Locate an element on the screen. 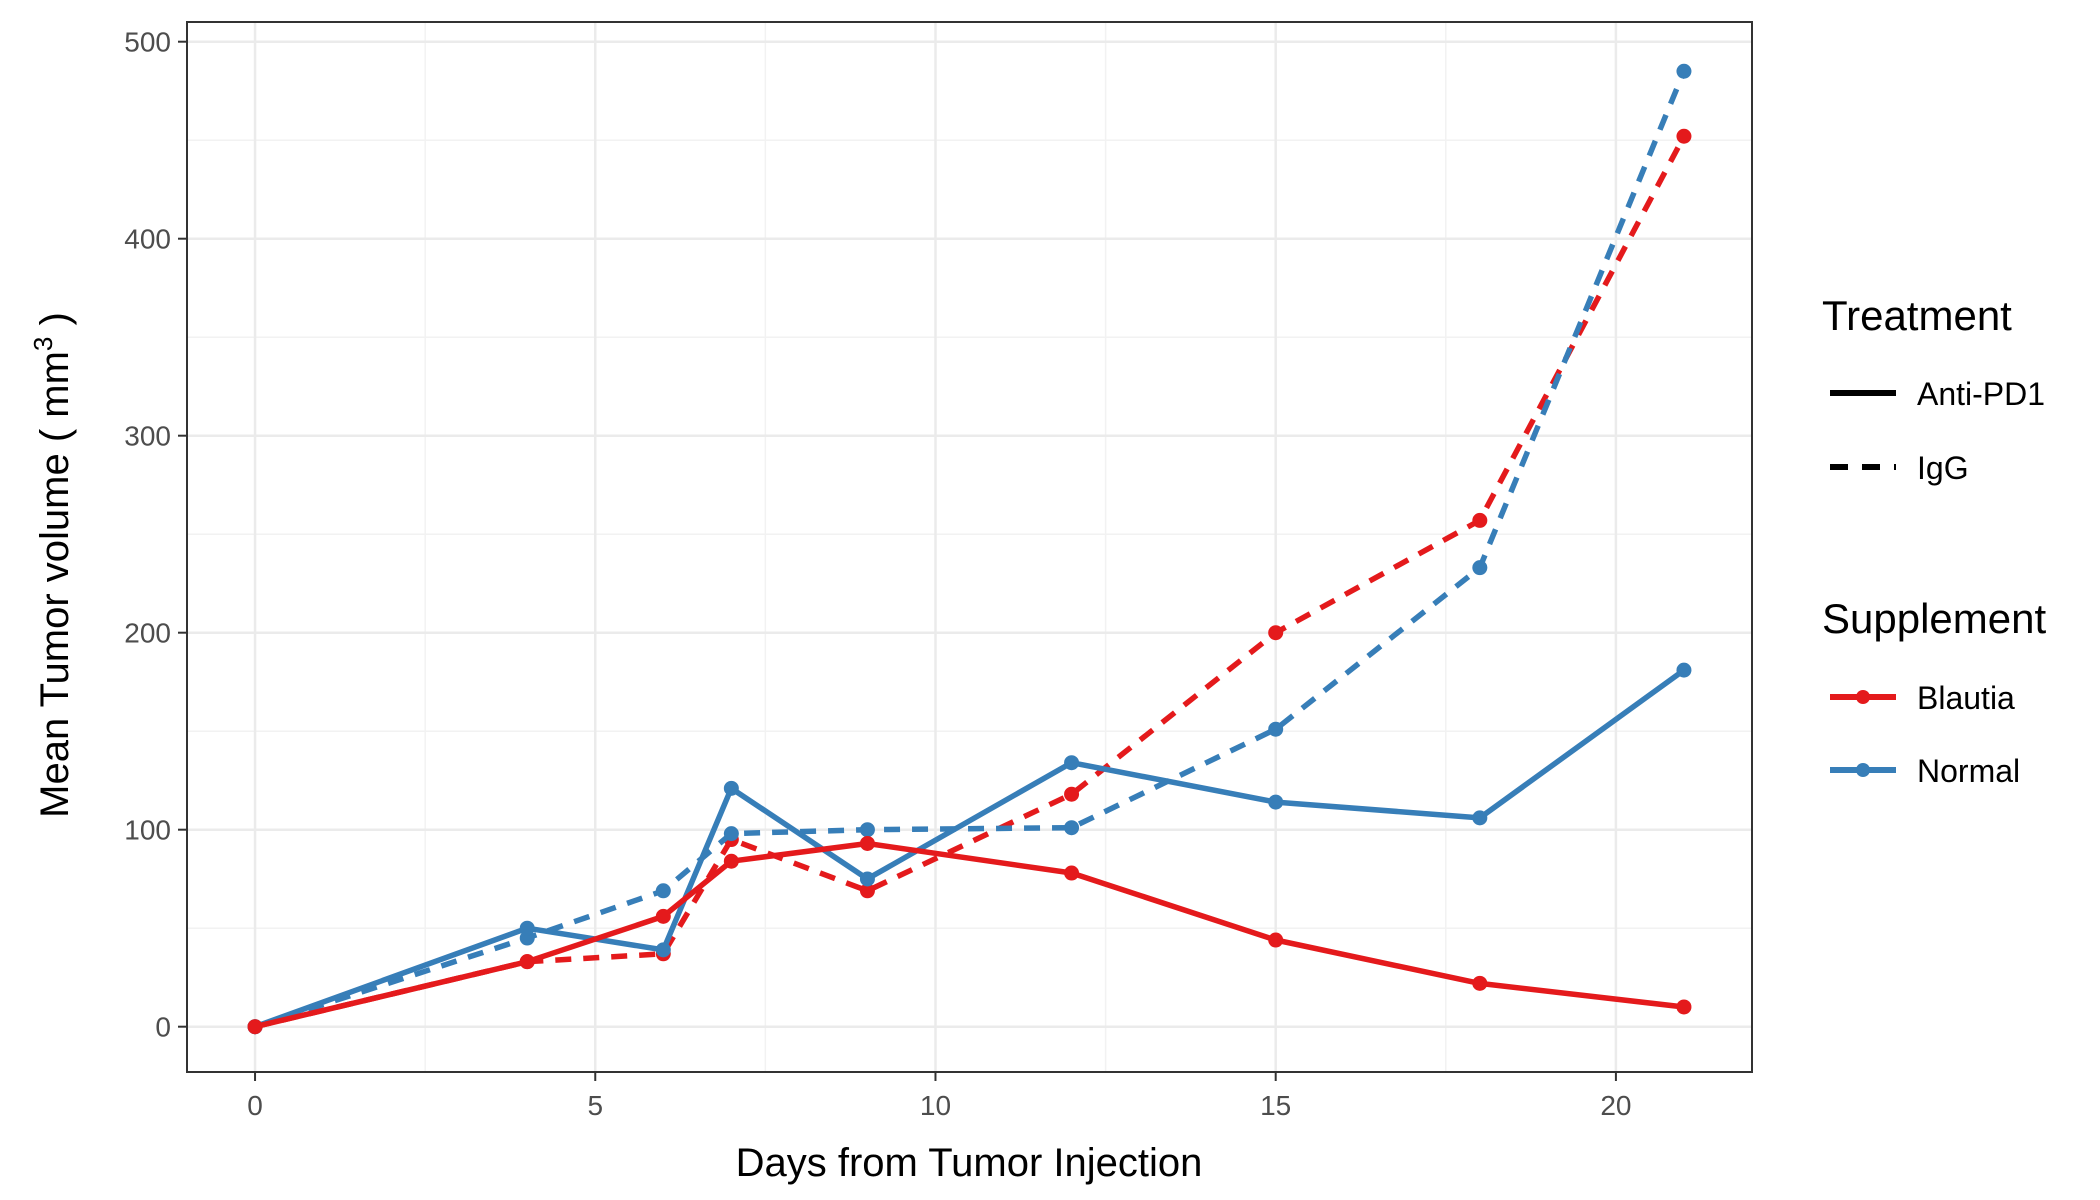  x-tick-label: 0 is located at coordinates (255, 1105).